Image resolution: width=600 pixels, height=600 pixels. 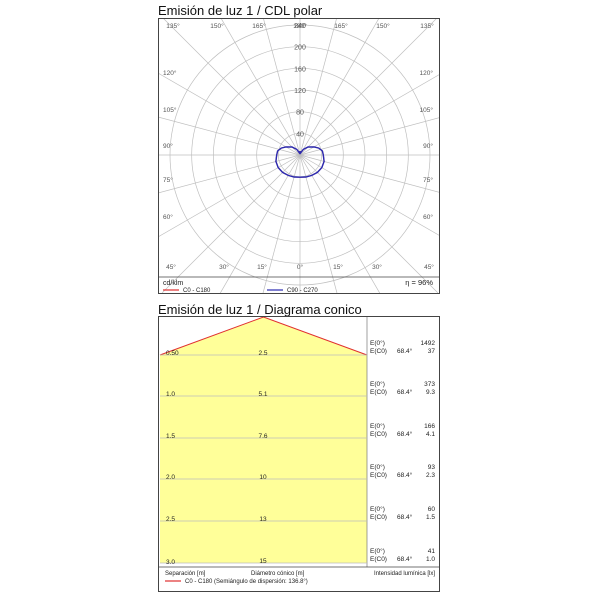 What do you see at coordinates (300, 69) in the screenshot?
I see `radial-tick-label: 160` at bounding box center [300, 69].